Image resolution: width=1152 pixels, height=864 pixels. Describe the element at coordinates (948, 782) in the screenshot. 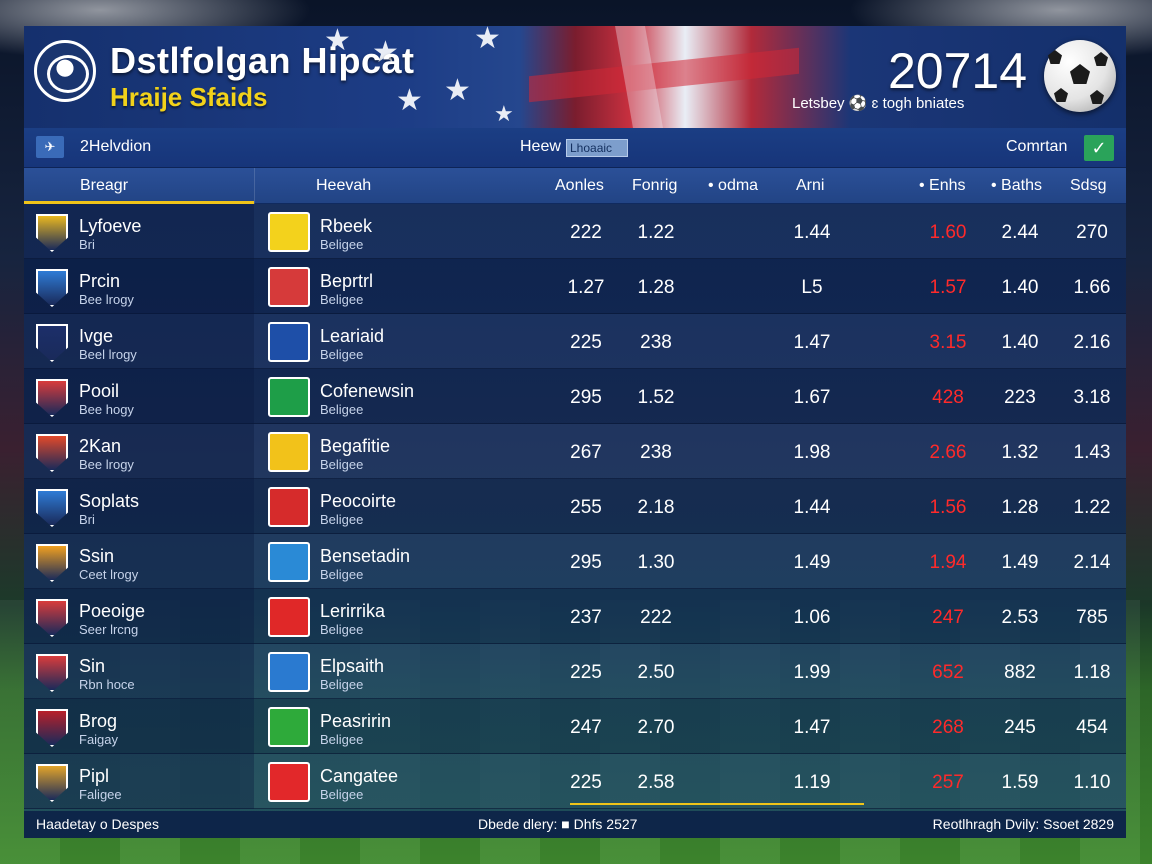

I see `odds-value: 257` at that location.